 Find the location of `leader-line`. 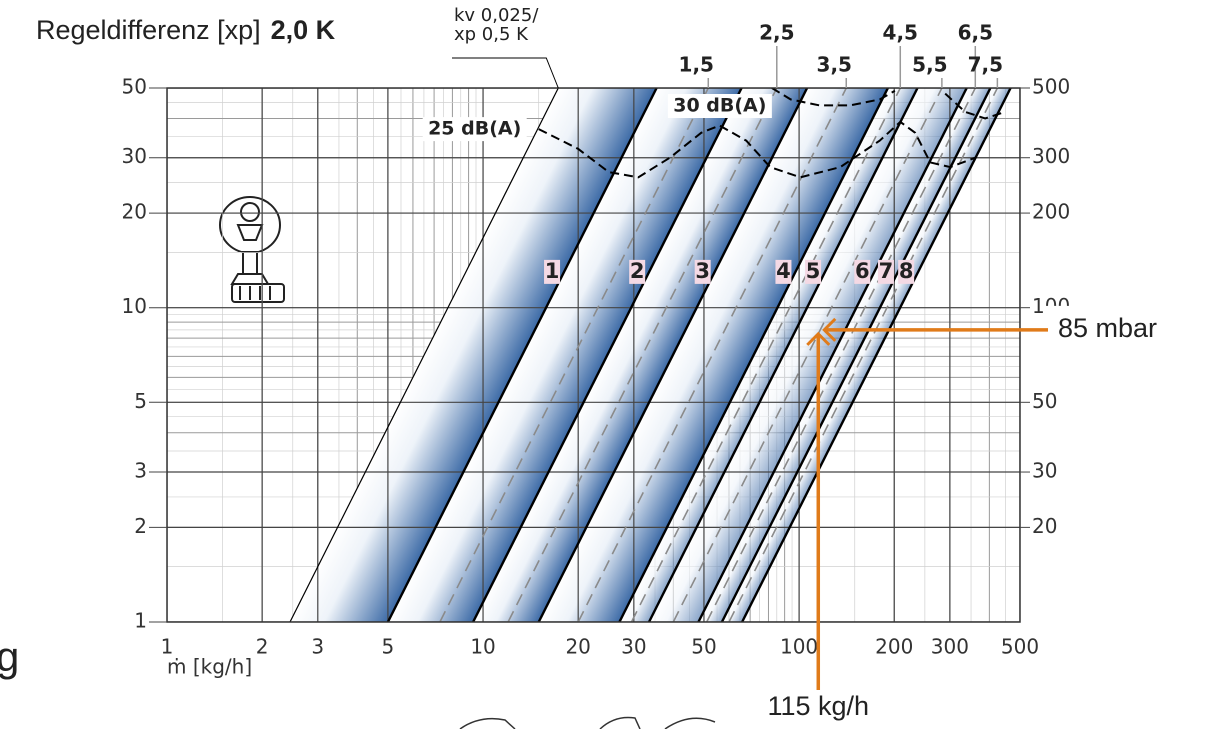

leader-line is located at coordinates (505, 73).